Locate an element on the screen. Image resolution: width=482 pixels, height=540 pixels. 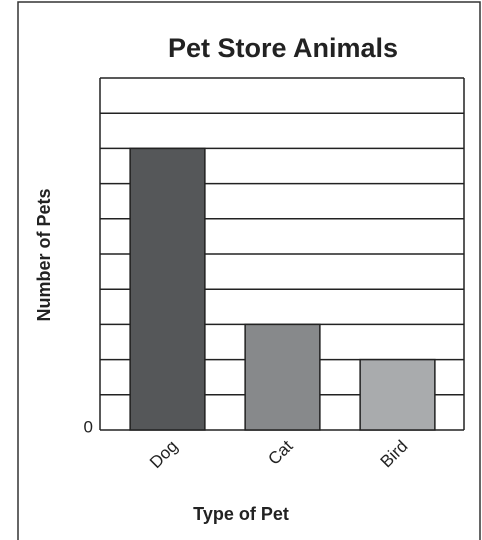
x-tick-label: Bird is located at coordinates (394, 454).